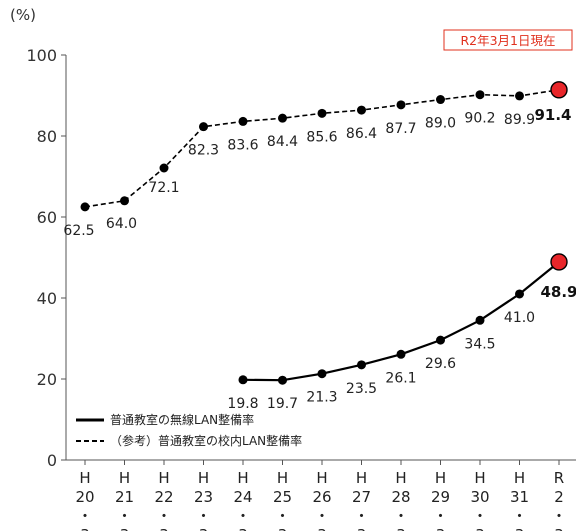  I want to click on legend-dashed-label: （参考）普通教室の校内LAN整備率, so click(206, 440).